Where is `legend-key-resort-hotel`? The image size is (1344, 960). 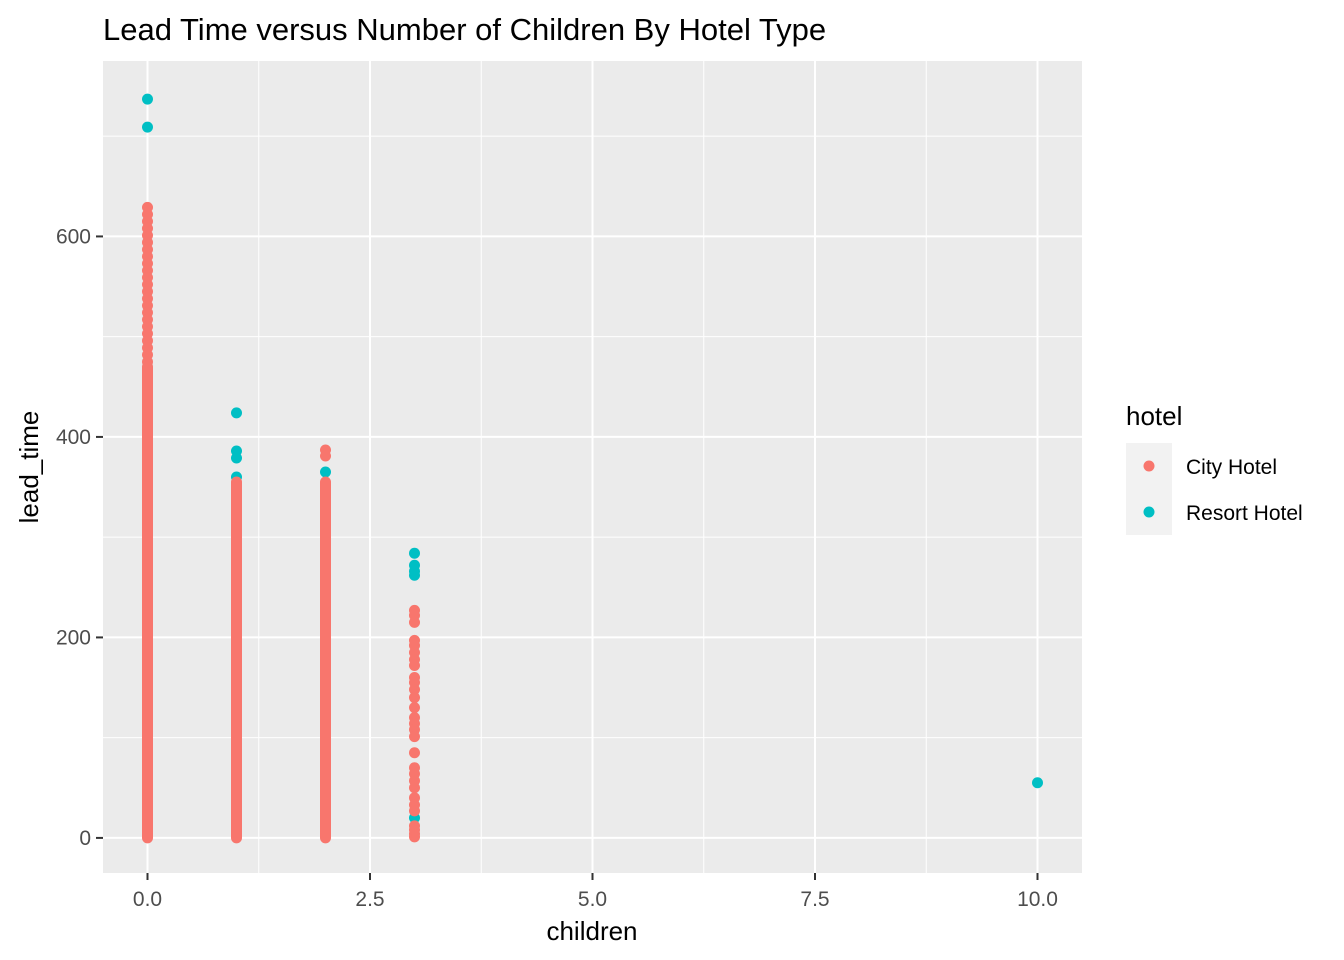
legend-key-resort-hotel is located at coordinates (1149, 512).